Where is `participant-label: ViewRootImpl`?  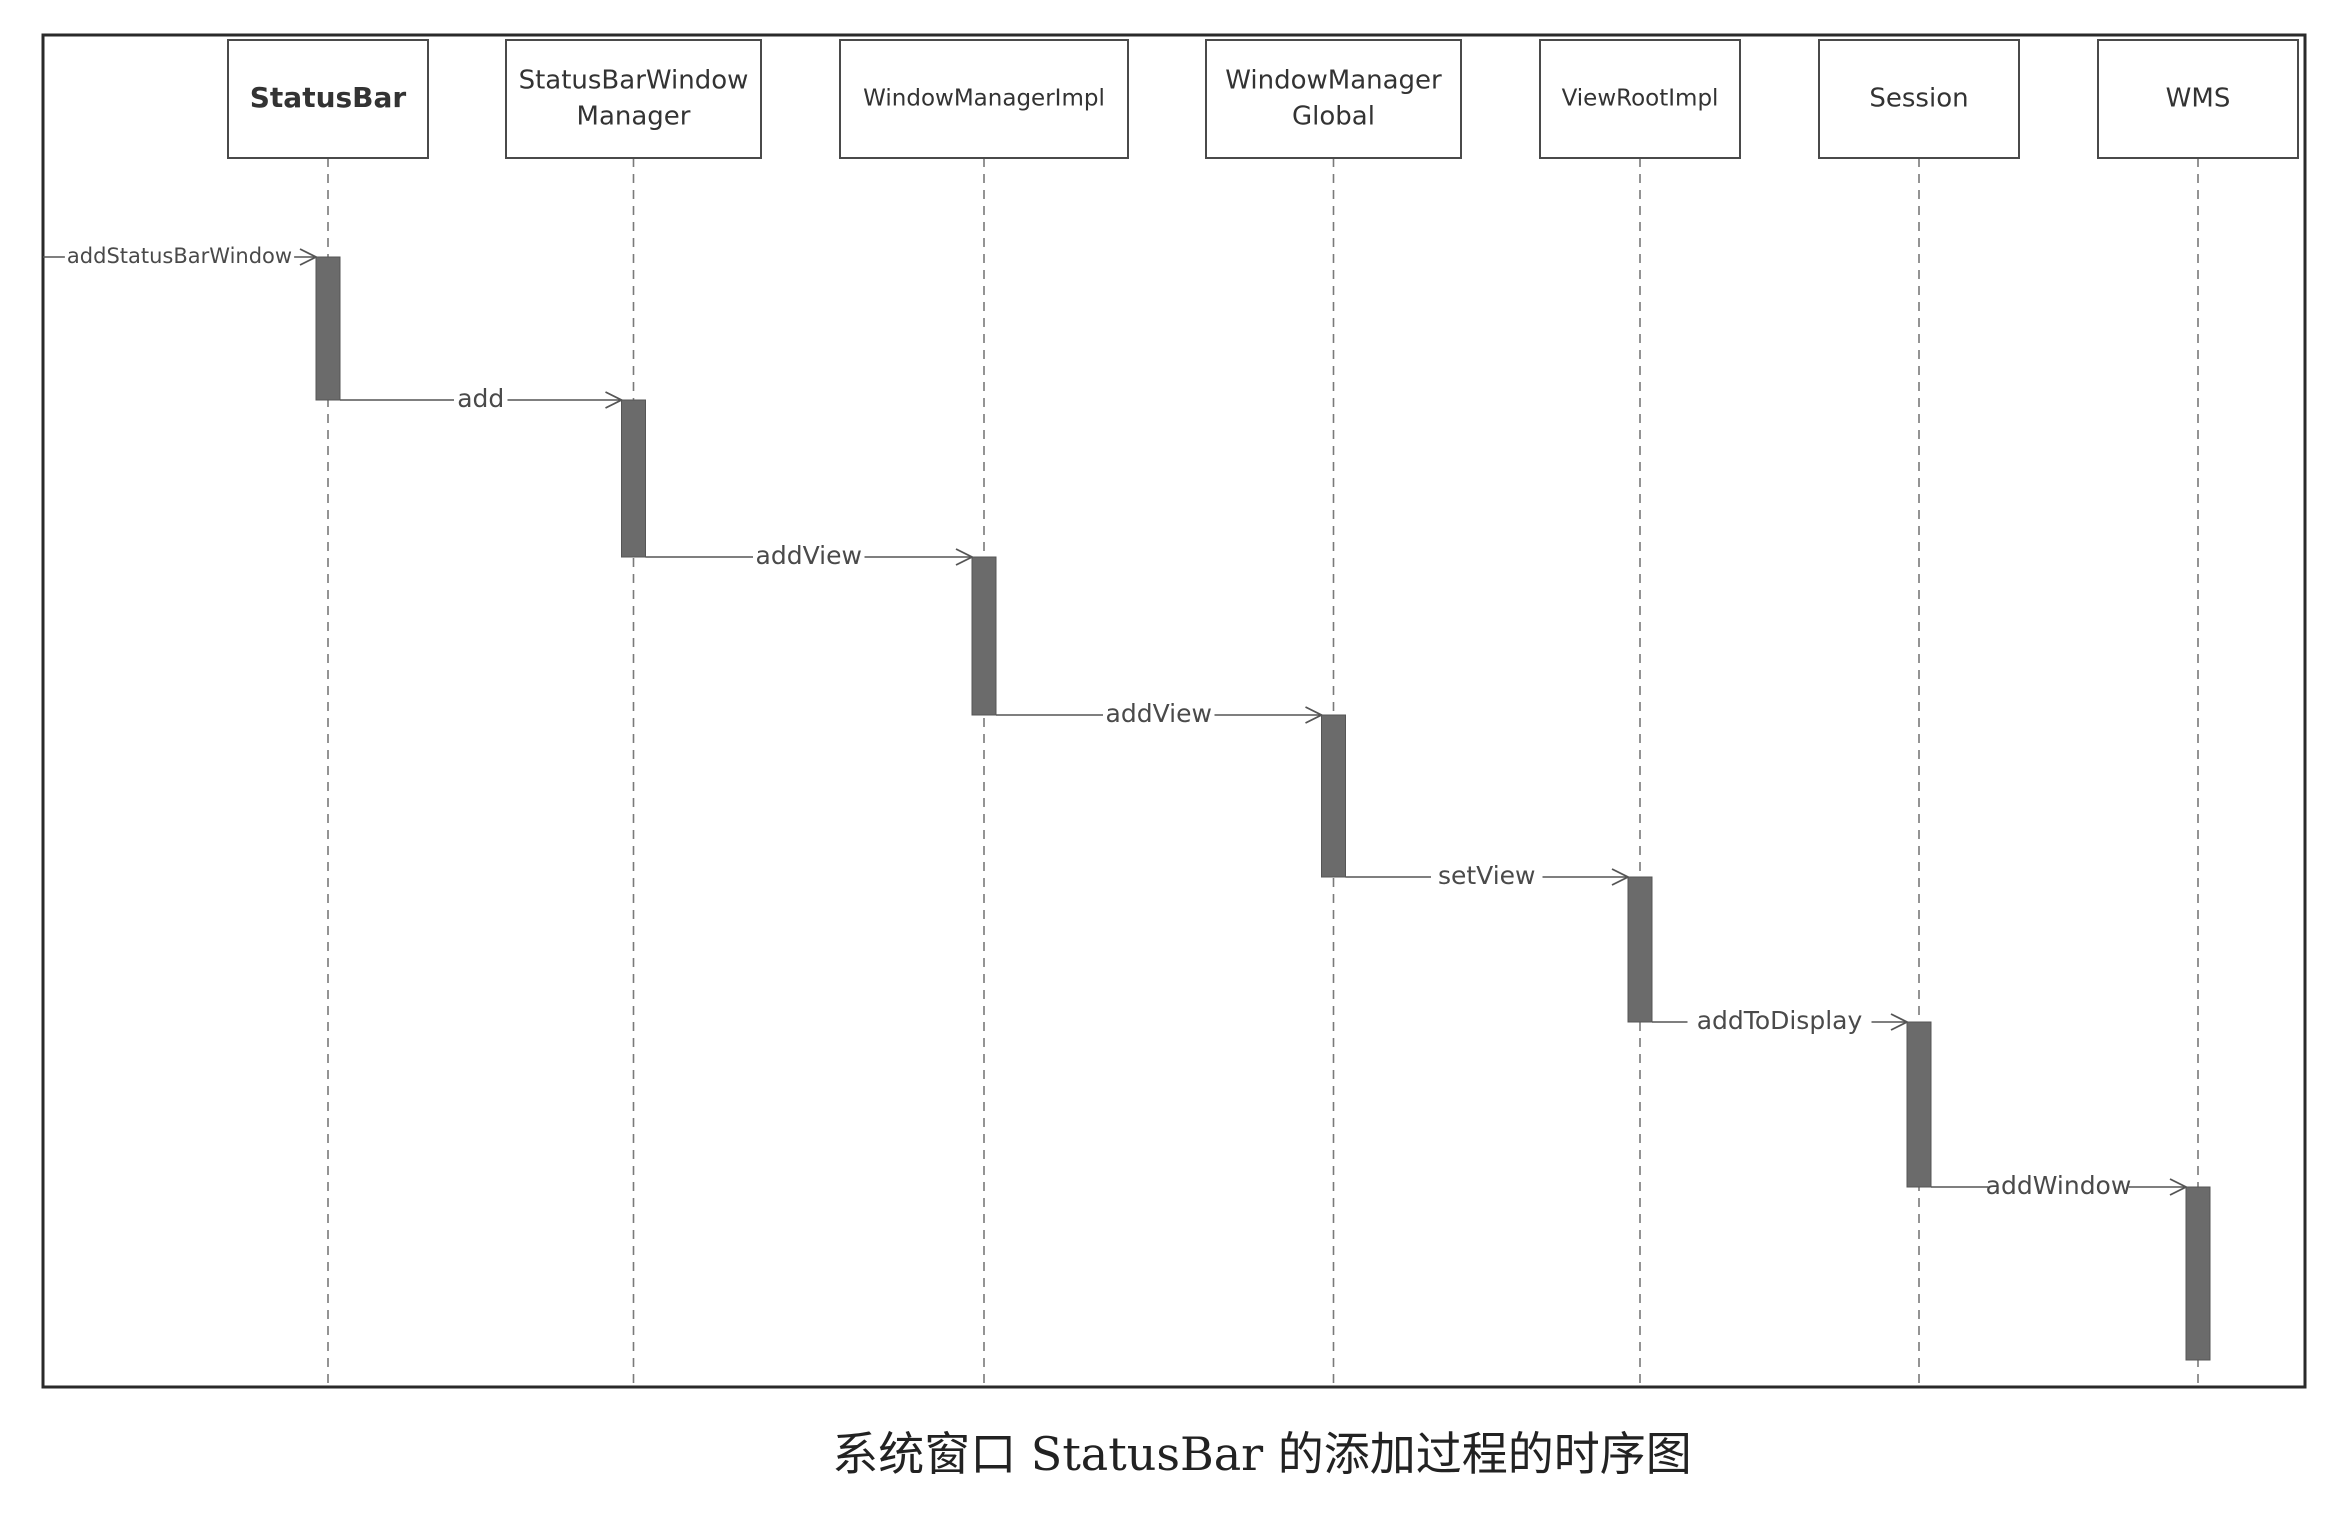 participant-label: ViewRootImpl is located at coordinates (1640, 99).